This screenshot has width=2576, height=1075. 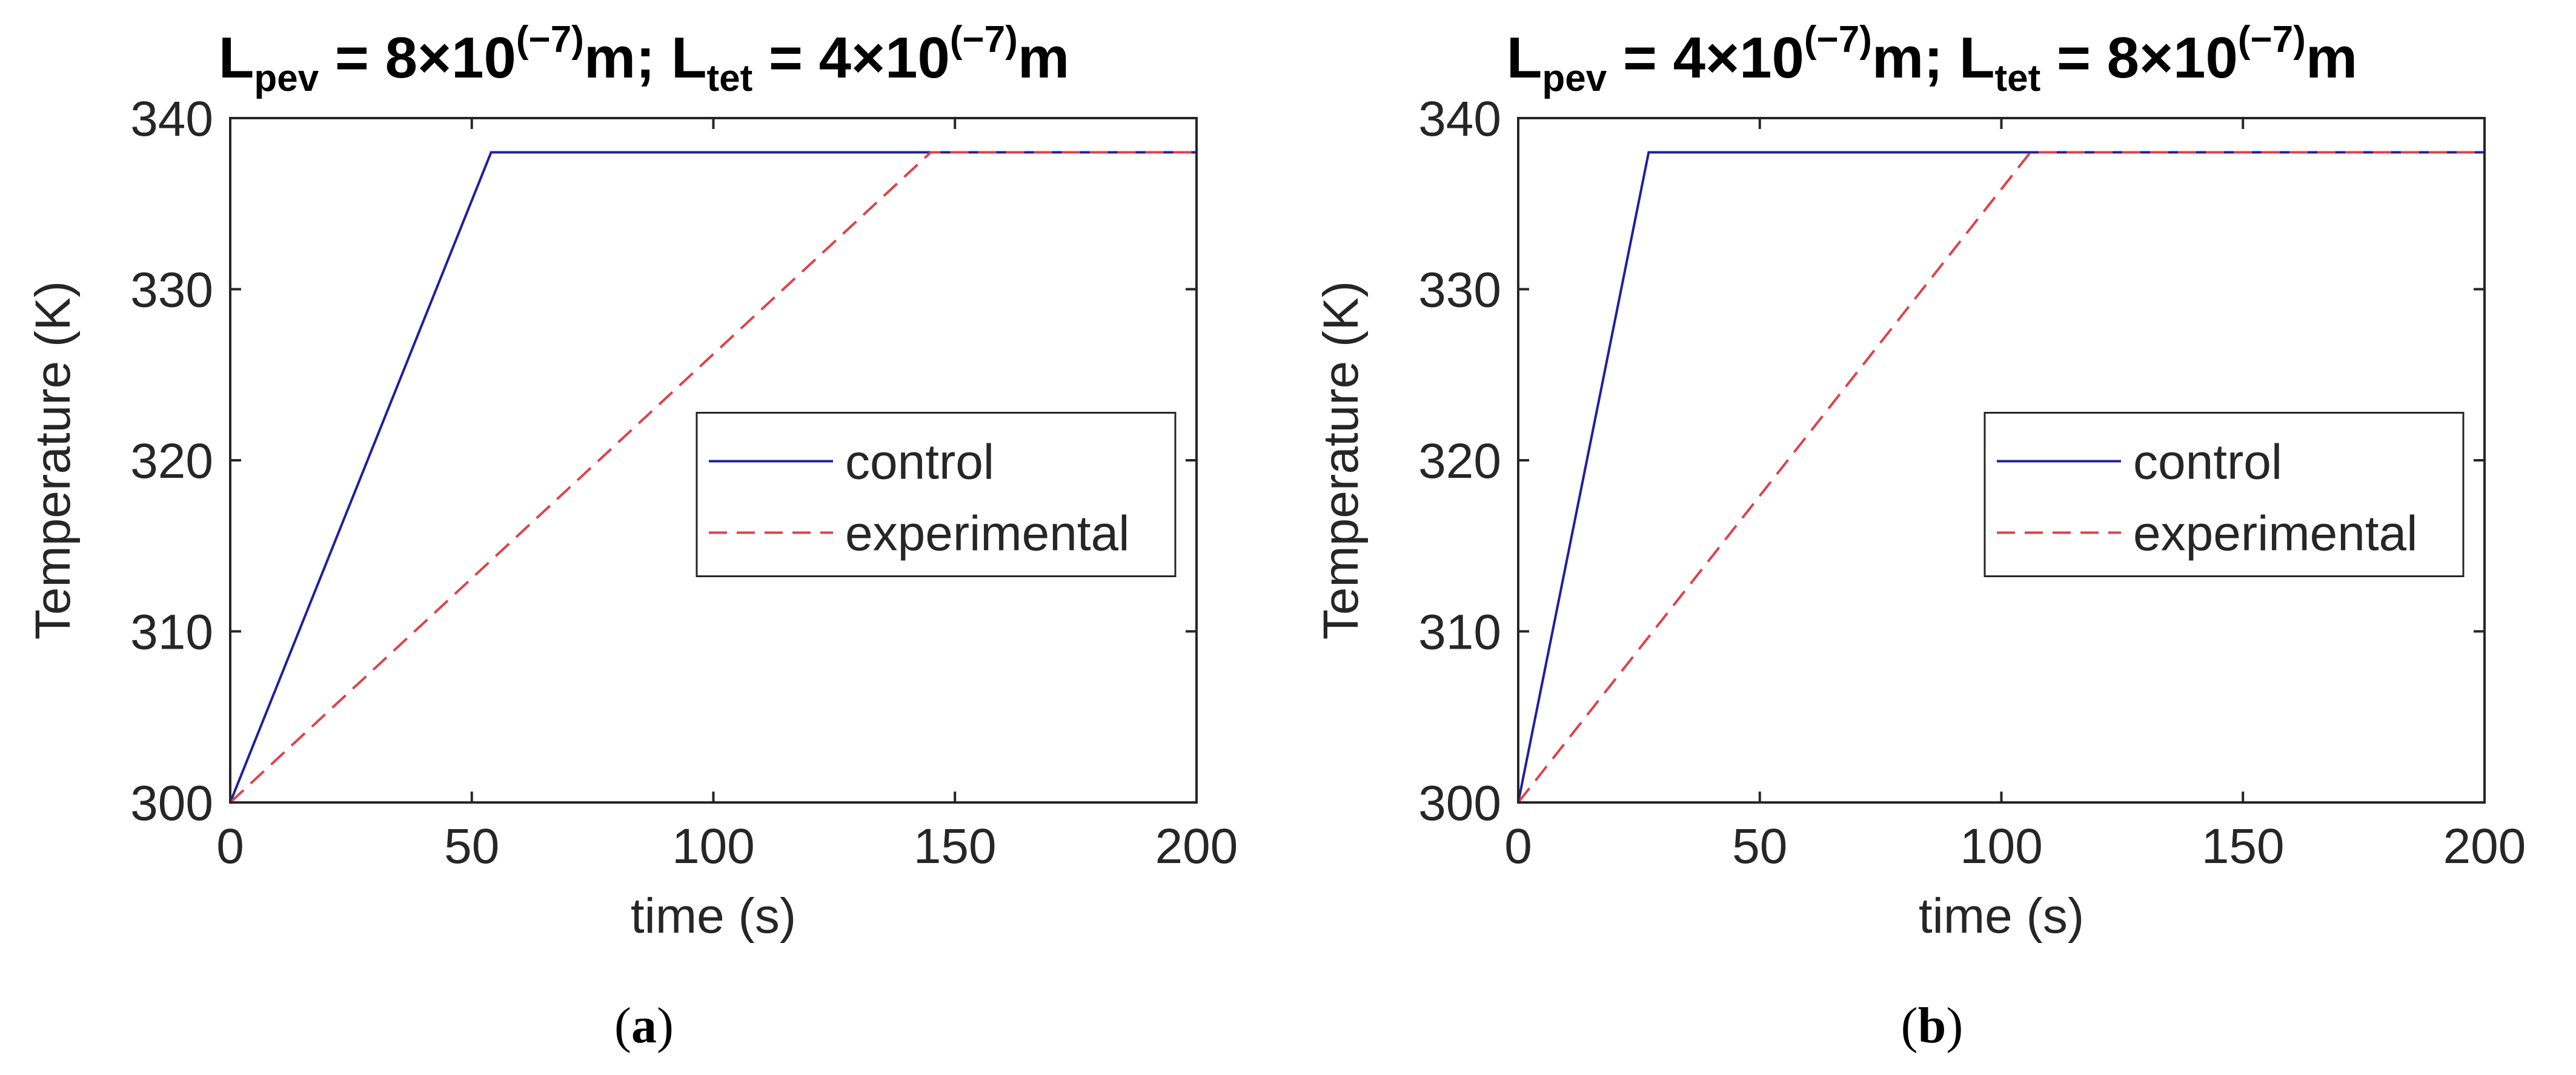 What do you see at coordinates (644, 1025) in the screenshot?
I see `panel-caption: (a)` at bounding box center [644, 1025].